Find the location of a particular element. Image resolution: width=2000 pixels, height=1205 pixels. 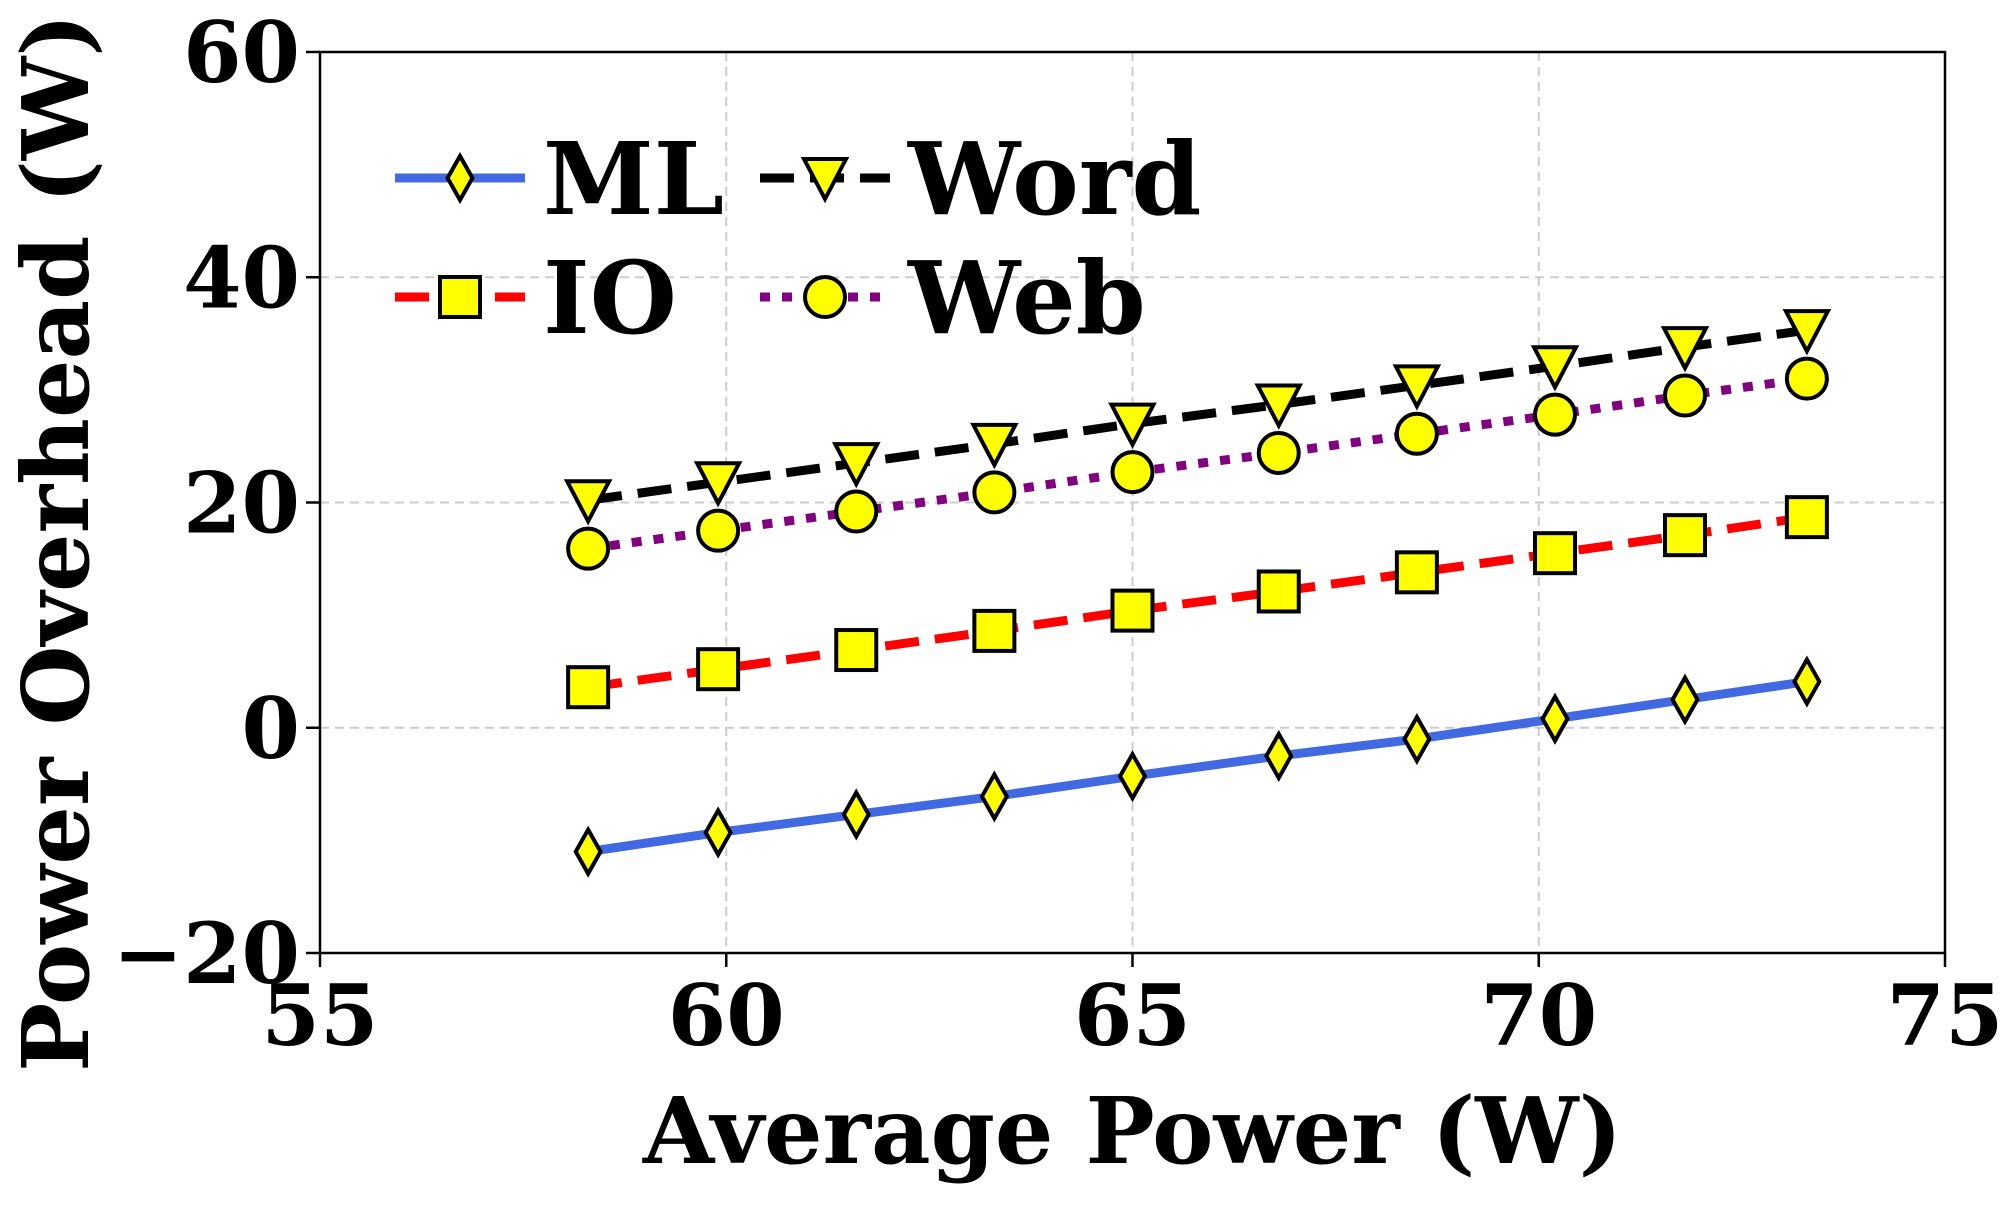

y-tick-label: 40 is located at coordinates (241, 277).